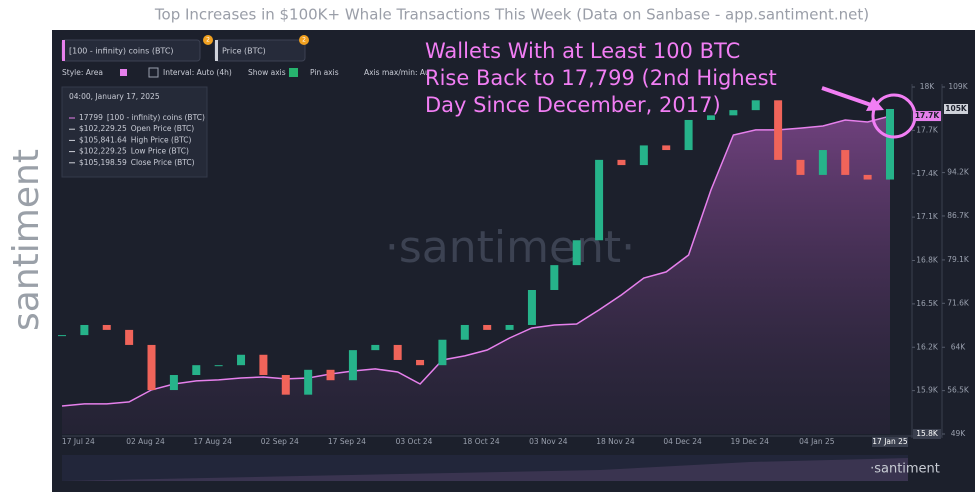  Describe the element at coordinates (958, 86) in the screenshot. I see `y2-tick-label: 109K` at that location.